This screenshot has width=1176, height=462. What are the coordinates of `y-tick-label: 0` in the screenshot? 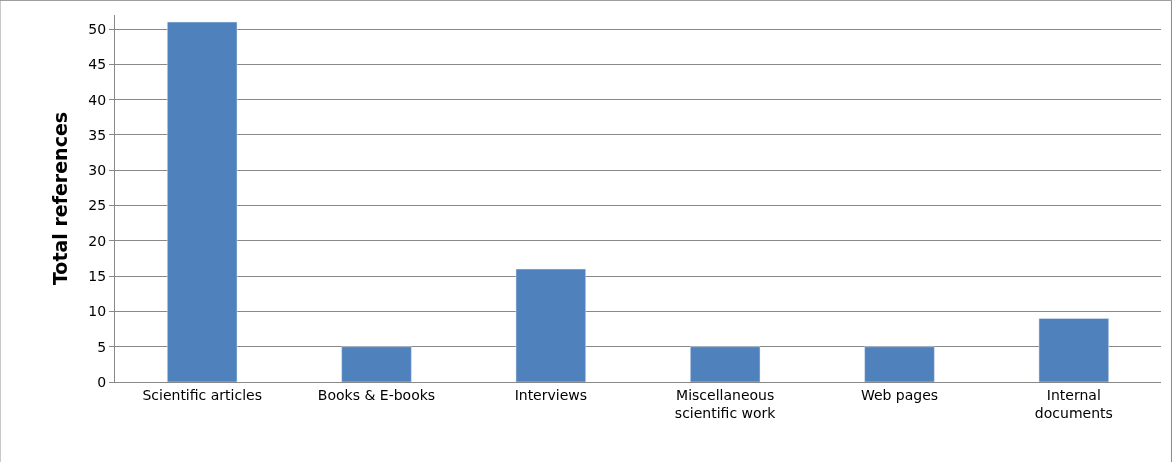 It's located at (102, 381).